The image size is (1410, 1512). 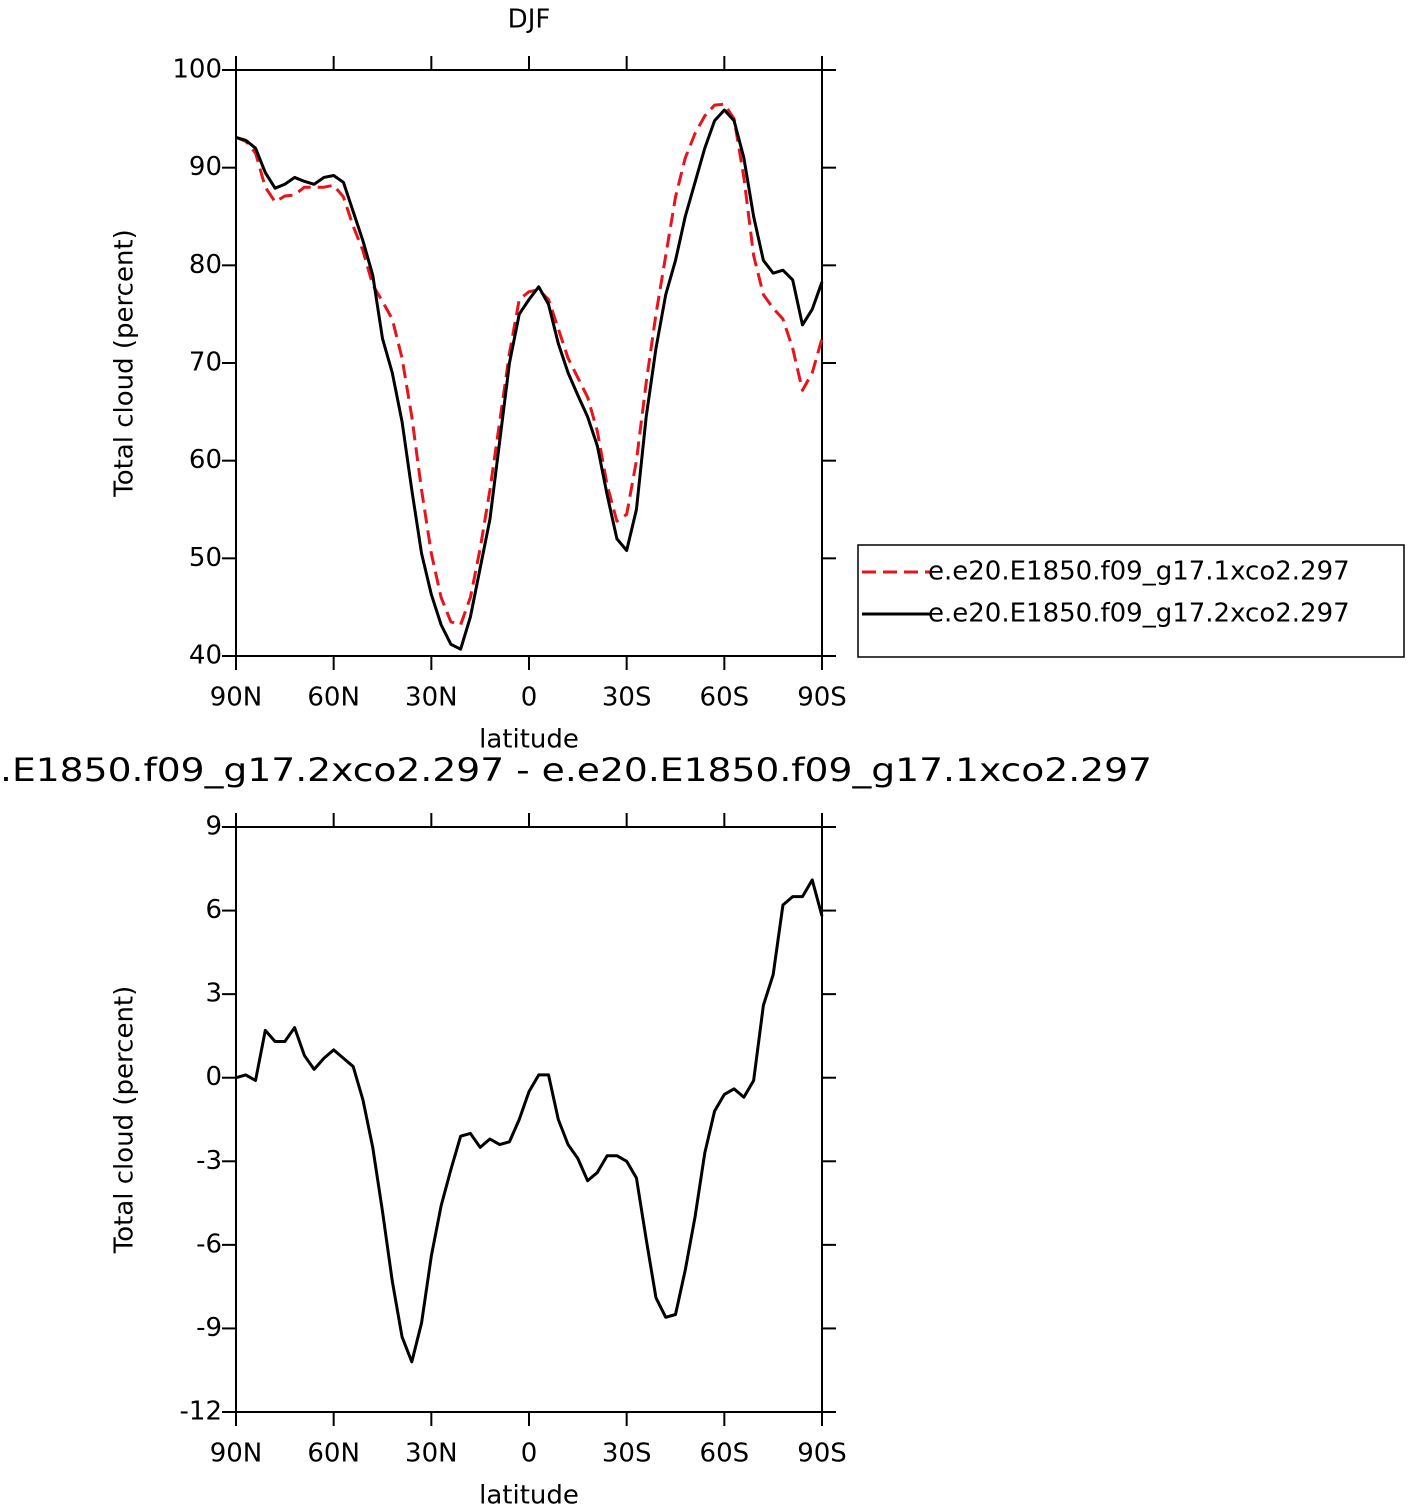 I want to click on y-tick-label: 60, so click(x=205, y=460).